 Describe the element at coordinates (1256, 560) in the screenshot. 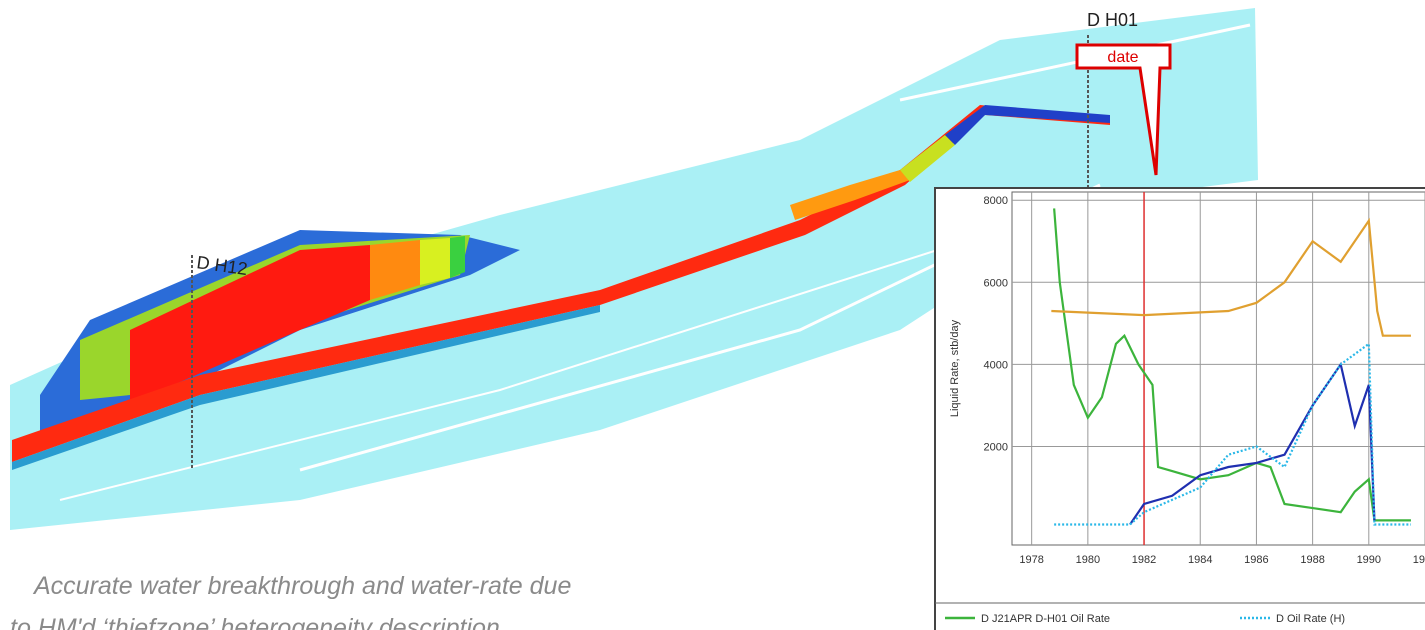

I see `x-tick-label: 1986` at that location.